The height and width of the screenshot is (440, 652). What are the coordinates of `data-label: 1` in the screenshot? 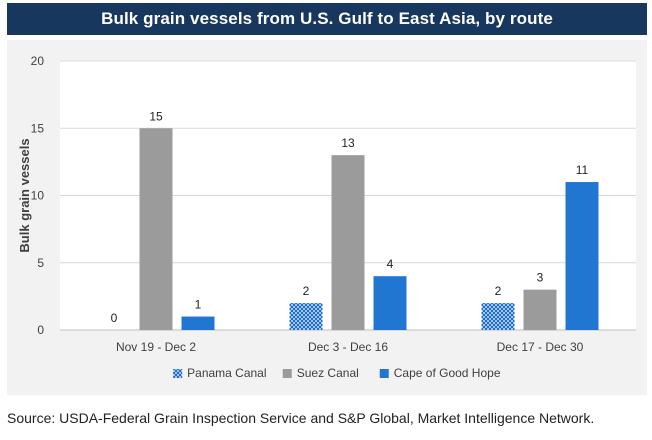 It's located at (198, 305).